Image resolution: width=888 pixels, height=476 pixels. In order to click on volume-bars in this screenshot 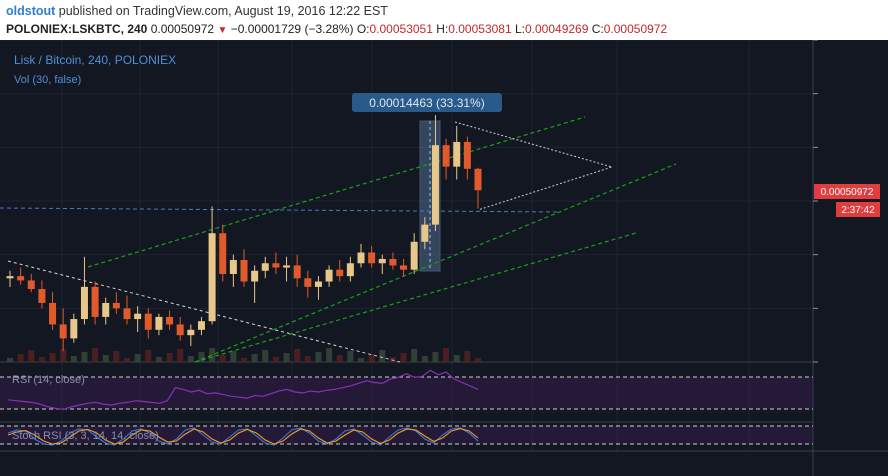, I will do `click(244, 355)`.